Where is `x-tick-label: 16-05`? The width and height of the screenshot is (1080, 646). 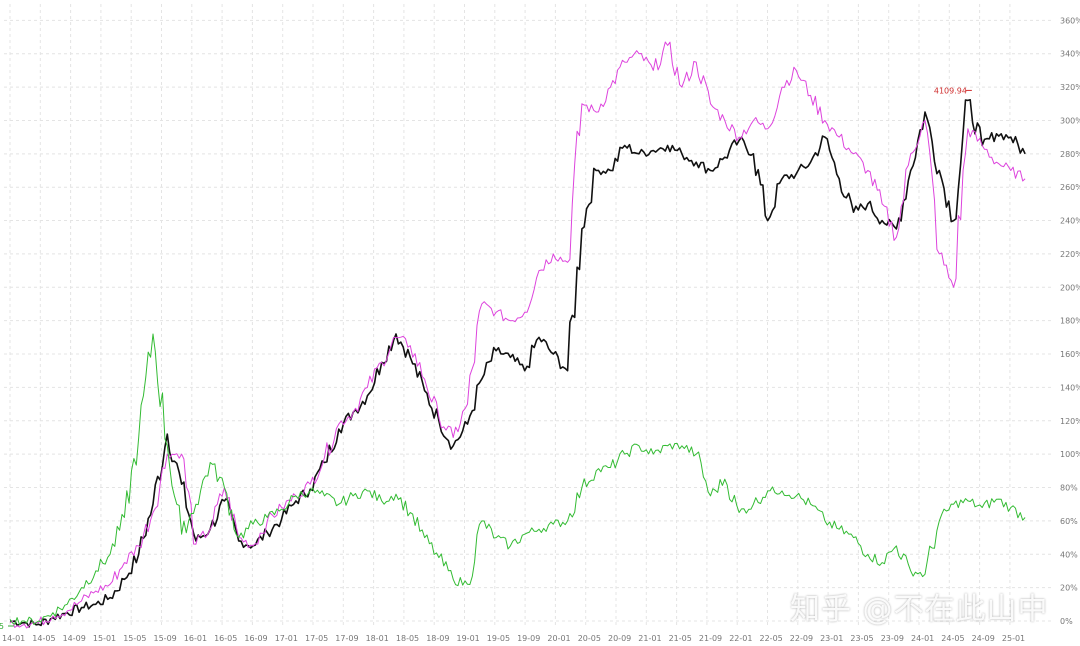 x-tick-label: 16-05 is located at coordinates (225, 638).